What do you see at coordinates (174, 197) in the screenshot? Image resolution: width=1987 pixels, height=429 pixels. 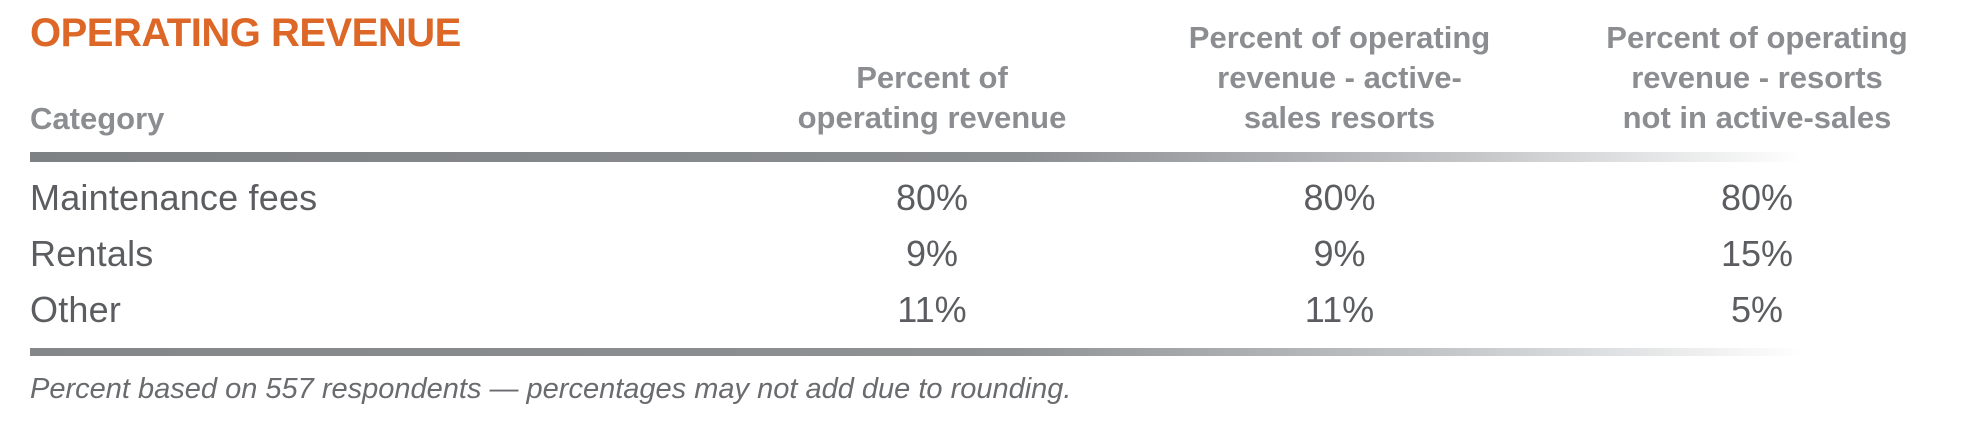 I see `row-category-label: Maintenance fees` at bounding box center [174, 197].